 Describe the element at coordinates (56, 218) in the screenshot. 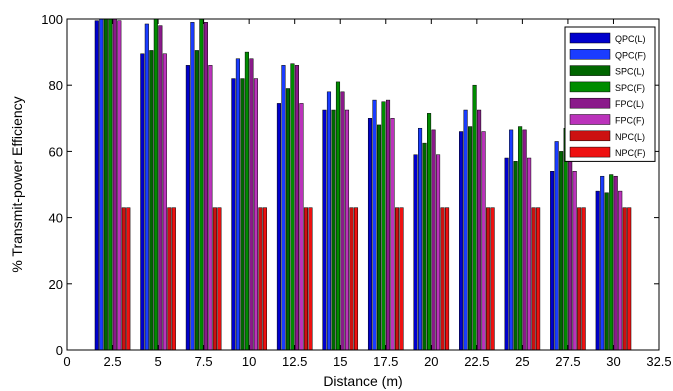

I see `y-tick-label: 40` at that location.